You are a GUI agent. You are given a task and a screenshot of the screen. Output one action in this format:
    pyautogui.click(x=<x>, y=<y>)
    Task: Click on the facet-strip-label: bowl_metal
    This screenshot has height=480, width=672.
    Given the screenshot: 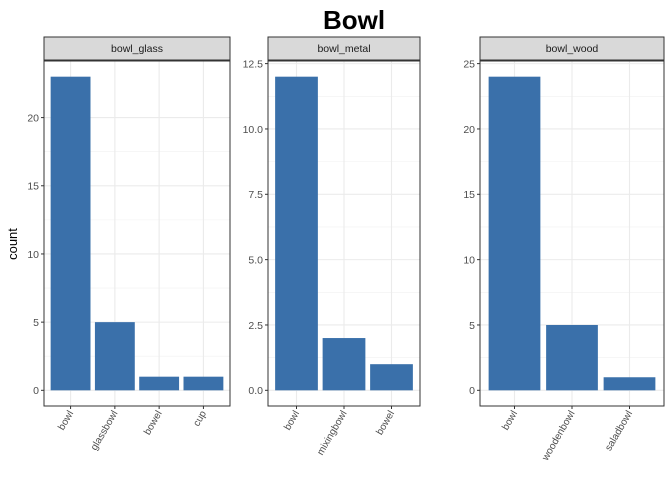 What is the action you would take?
    pyautogui.click(x=343, y=49)
    